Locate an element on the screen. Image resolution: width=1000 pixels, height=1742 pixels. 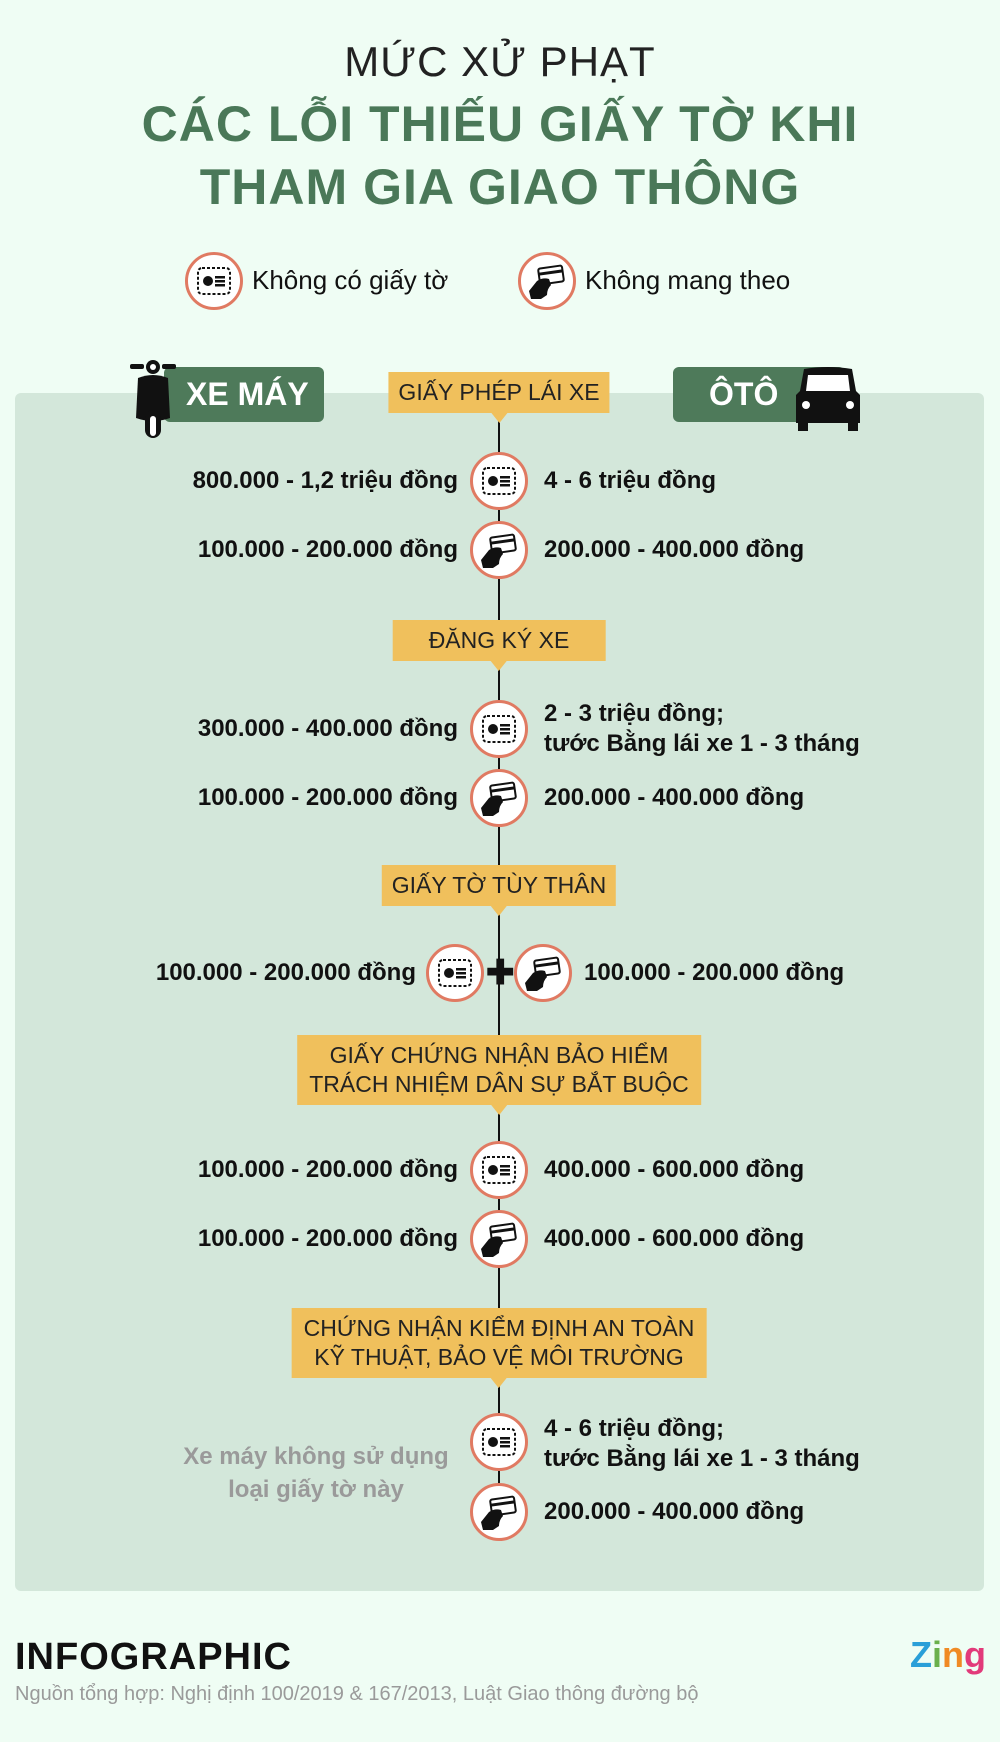
timeline-line is located at coordinates (499, 963).